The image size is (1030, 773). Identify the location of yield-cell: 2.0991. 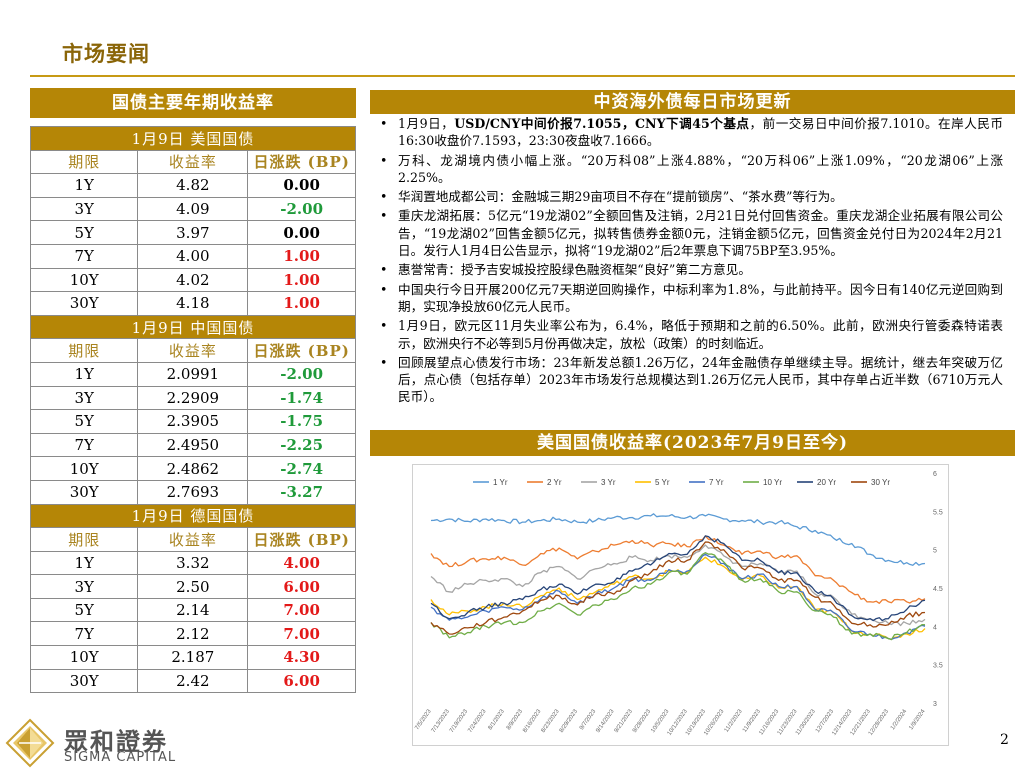
(193, 374).